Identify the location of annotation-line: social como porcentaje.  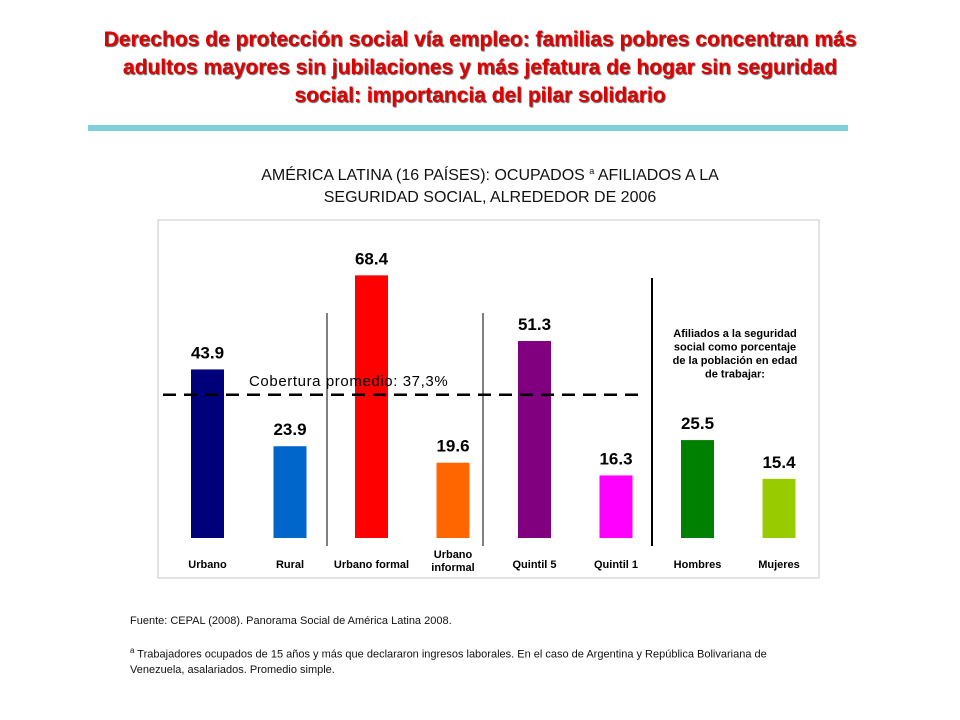
(735, 348).